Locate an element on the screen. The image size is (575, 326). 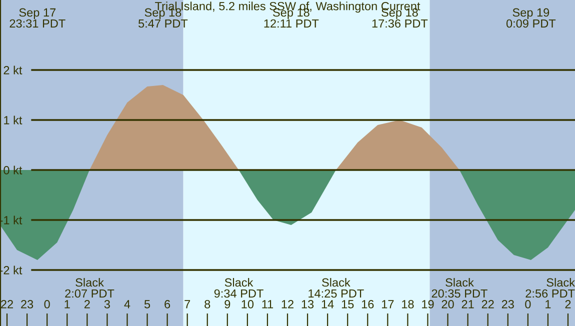
y-tick-label: 1 kt is located at coordinates (13, 120).